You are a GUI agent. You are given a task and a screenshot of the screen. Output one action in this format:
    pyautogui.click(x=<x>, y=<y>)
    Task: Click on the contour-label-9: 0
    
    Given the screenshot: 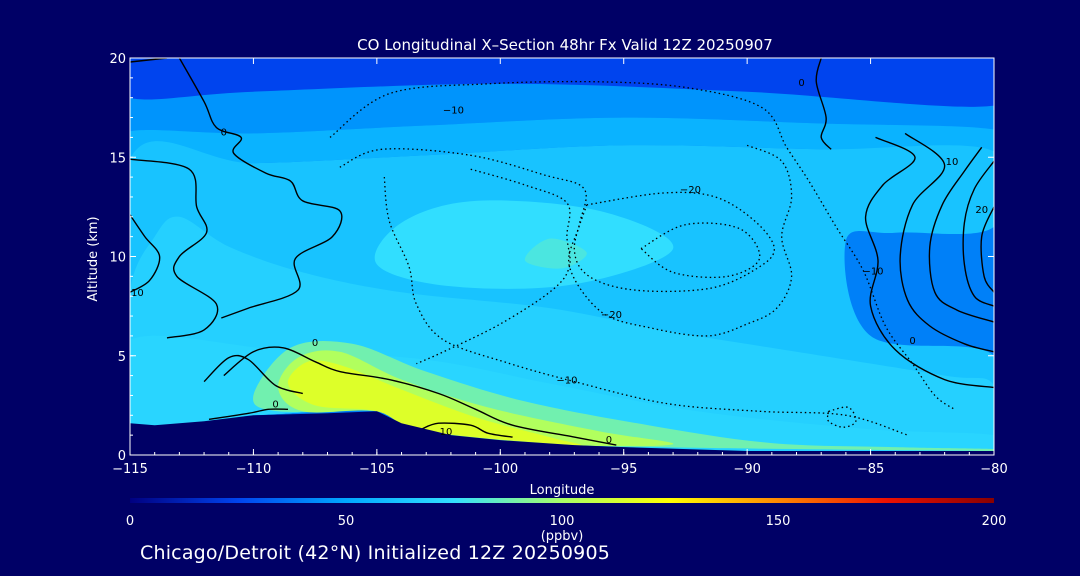 What is the action you would take?
    pyautogui.click(x=912, y=341)
    